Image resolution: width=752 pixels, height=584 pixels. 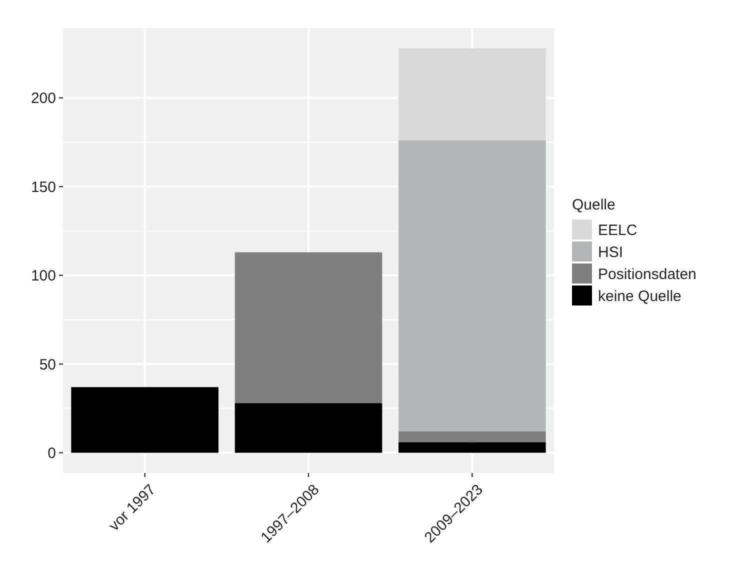 I want to click on y-tick-label: 150, so click(x=43, y=187).